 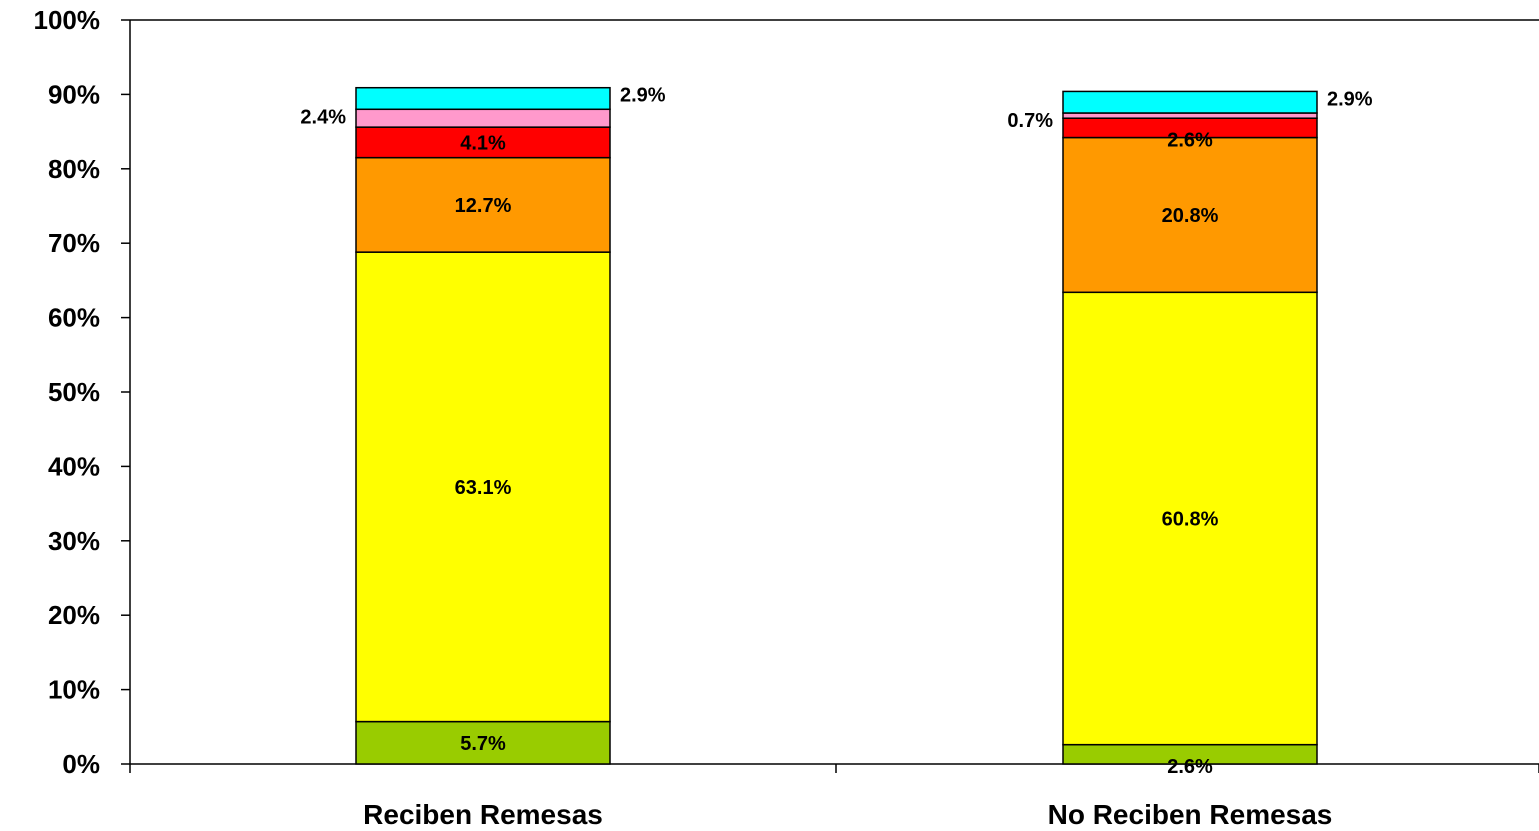 I want to click on data-label: 2.4%, so click(x=323, y=117).